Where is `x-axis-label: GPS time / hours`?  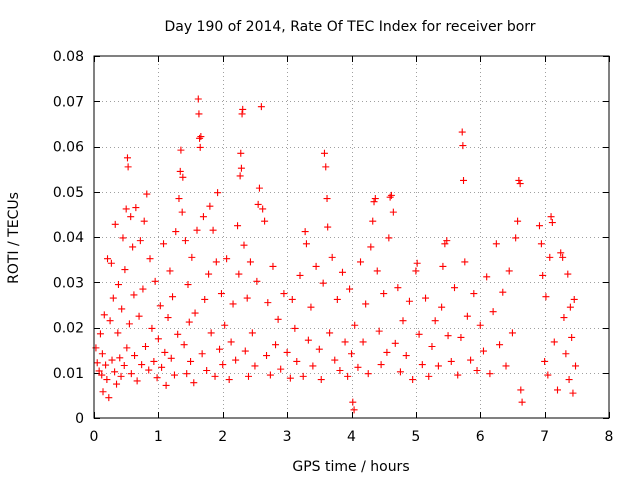
x-axis-label: GPS time / hours is located at coordinates (350, 467).